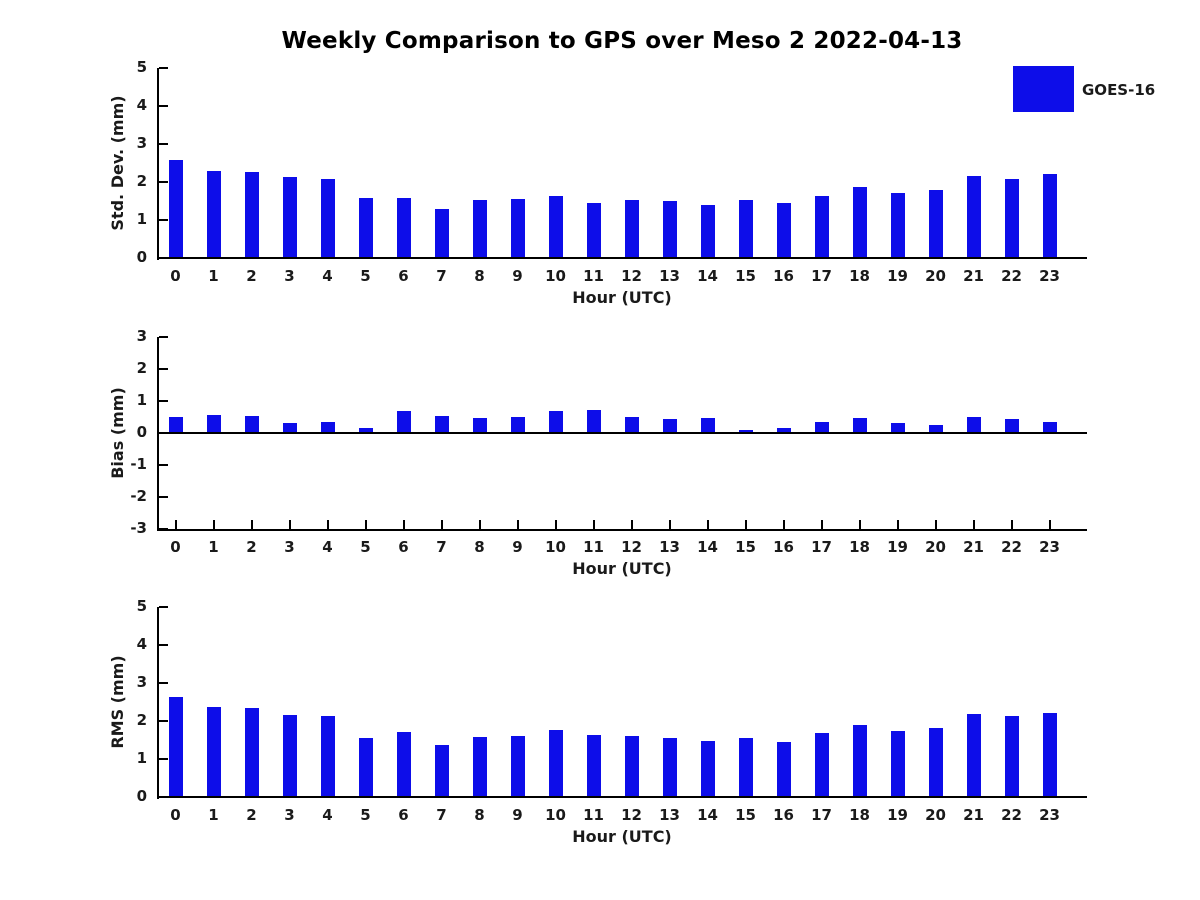  I want to click on x-tick-label: 0, so click(175, 815).